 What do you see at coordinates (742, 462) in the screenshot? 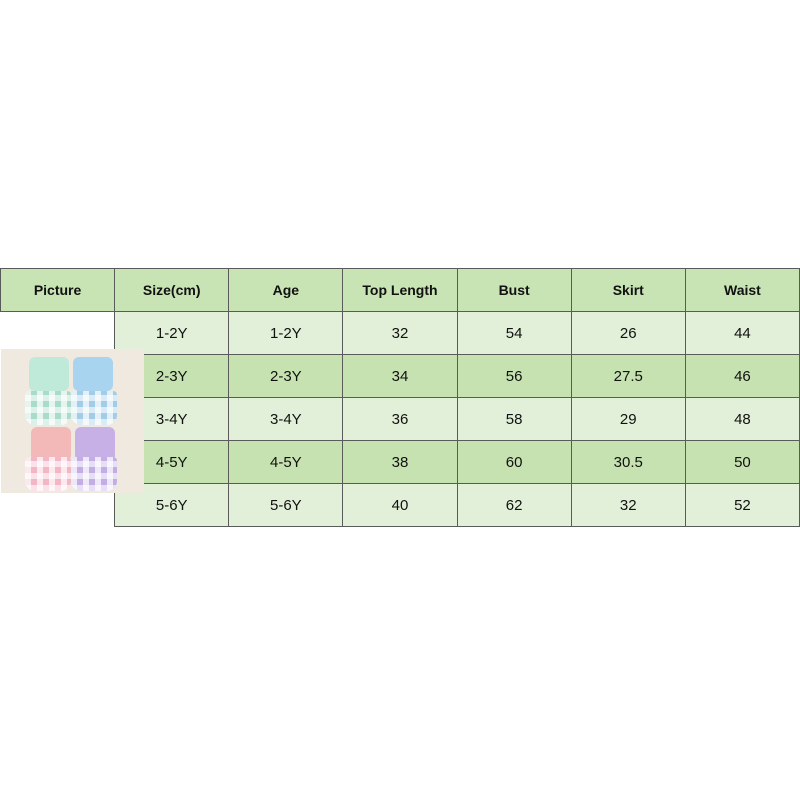
I see `cell-waist: 50` at bounding box center [742, 462].